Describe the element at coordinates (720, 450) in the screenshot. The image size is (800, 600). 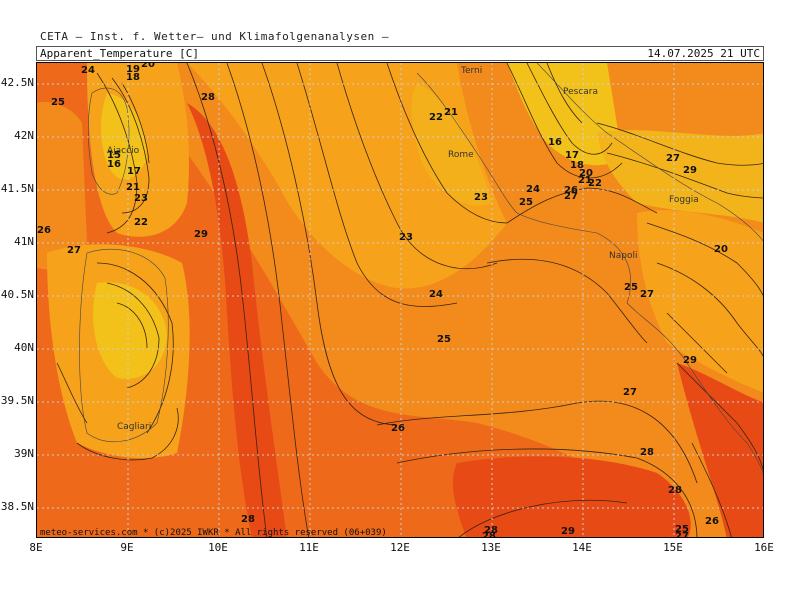
I see `ionian-field` at that location.